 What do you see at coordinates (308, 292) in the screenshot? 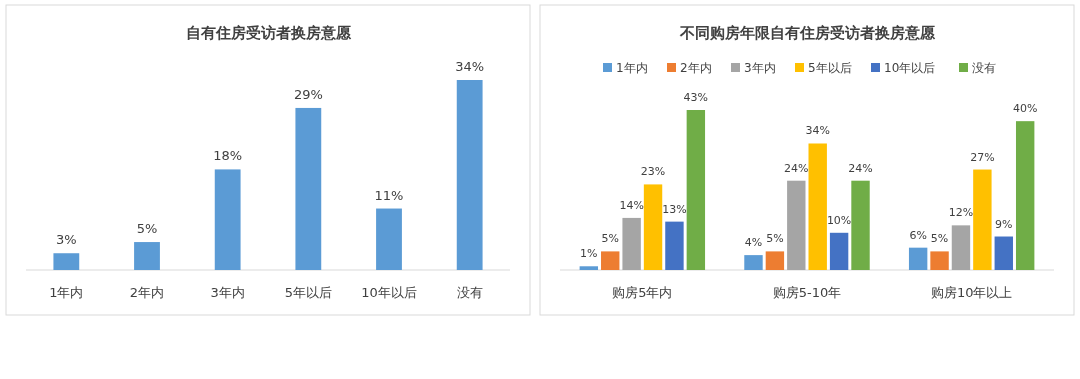
I see `x-tick-label: 5年以后` at bounding box center [308, 292].